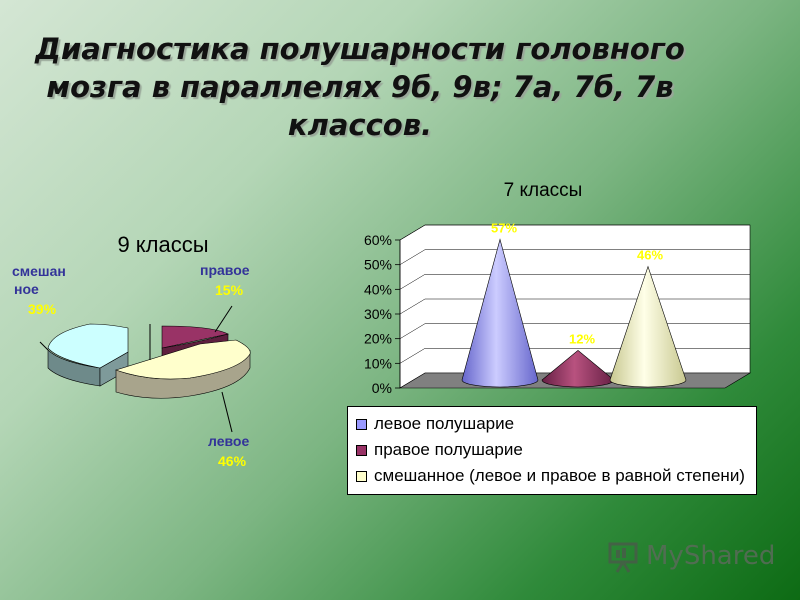  I want to click on title-line-1: Диагностика полушарности головного, so click(360, 49).